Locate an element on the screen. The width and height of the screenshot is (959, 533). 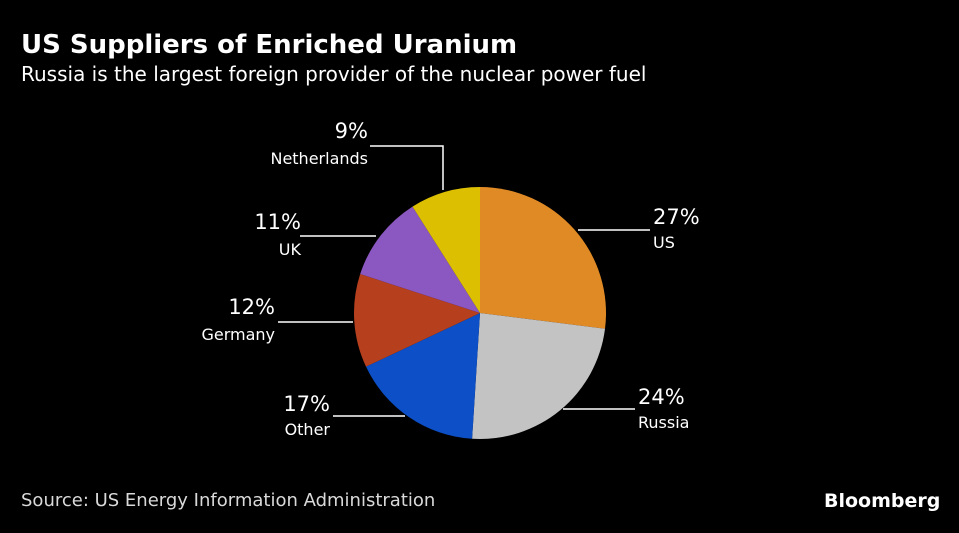
slice-percent-us: 27% is located at coordinates (676, 217).